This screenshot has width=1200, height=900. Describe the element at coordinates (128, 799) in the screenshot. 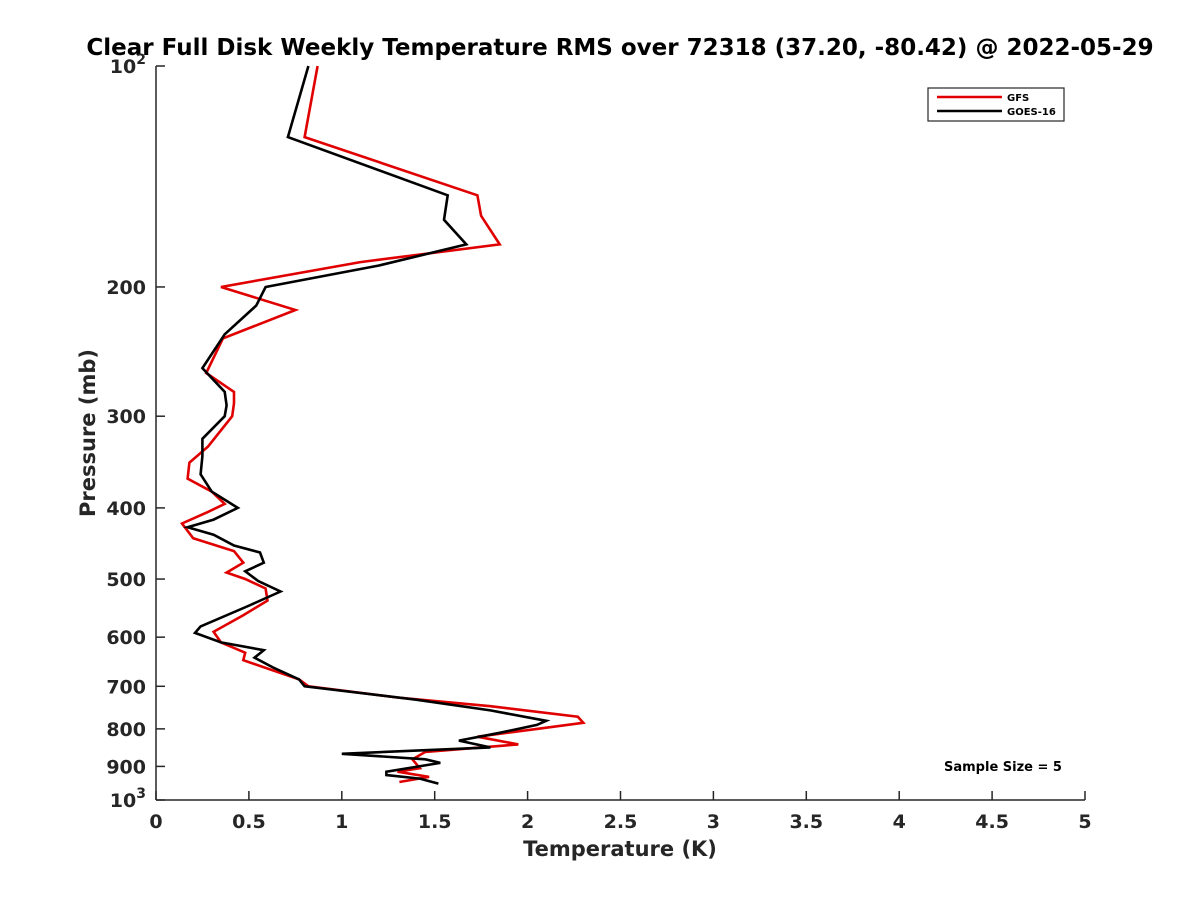

I see `y-tick-label: 10³` at that location.